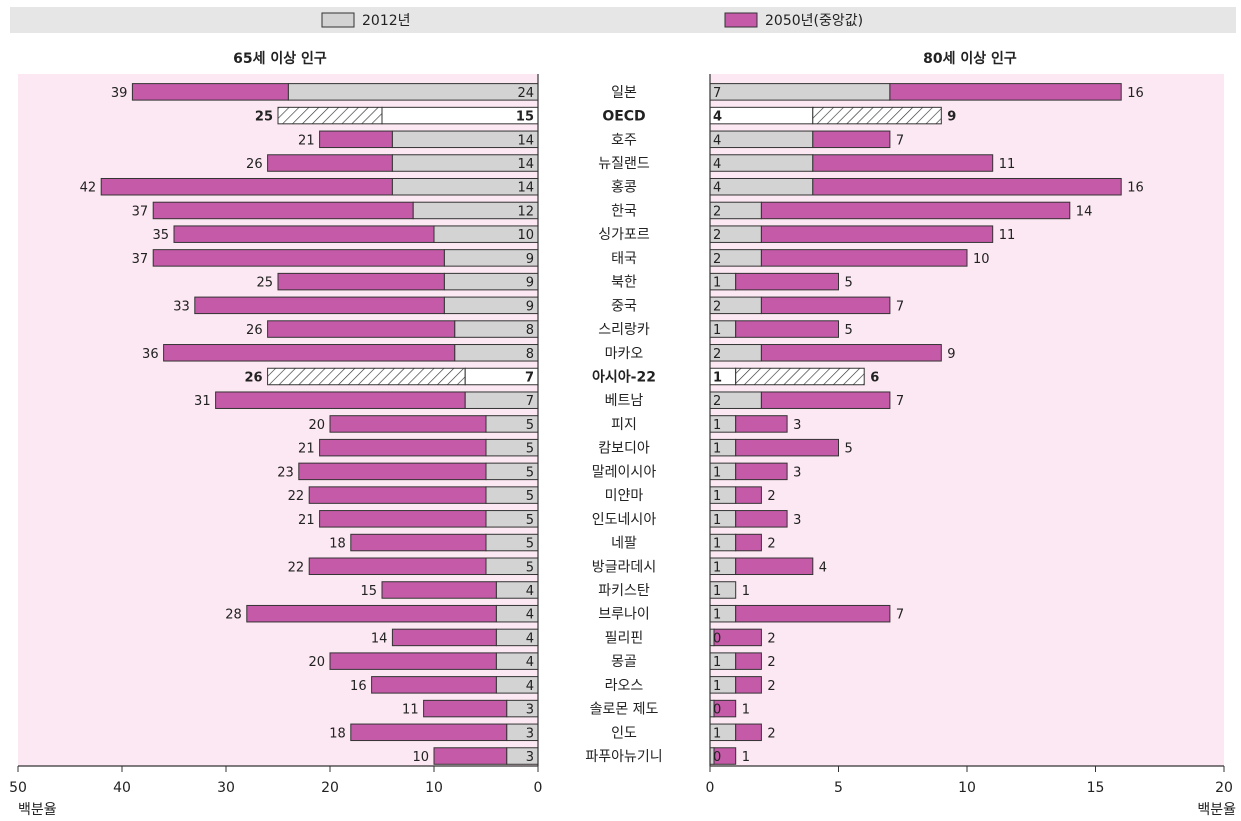 The width and height of the screenshot is (1241, 821). Describe the element at coordinates (624, 472) in the screenshot. I see `category-label: 말레이시아` at that location.